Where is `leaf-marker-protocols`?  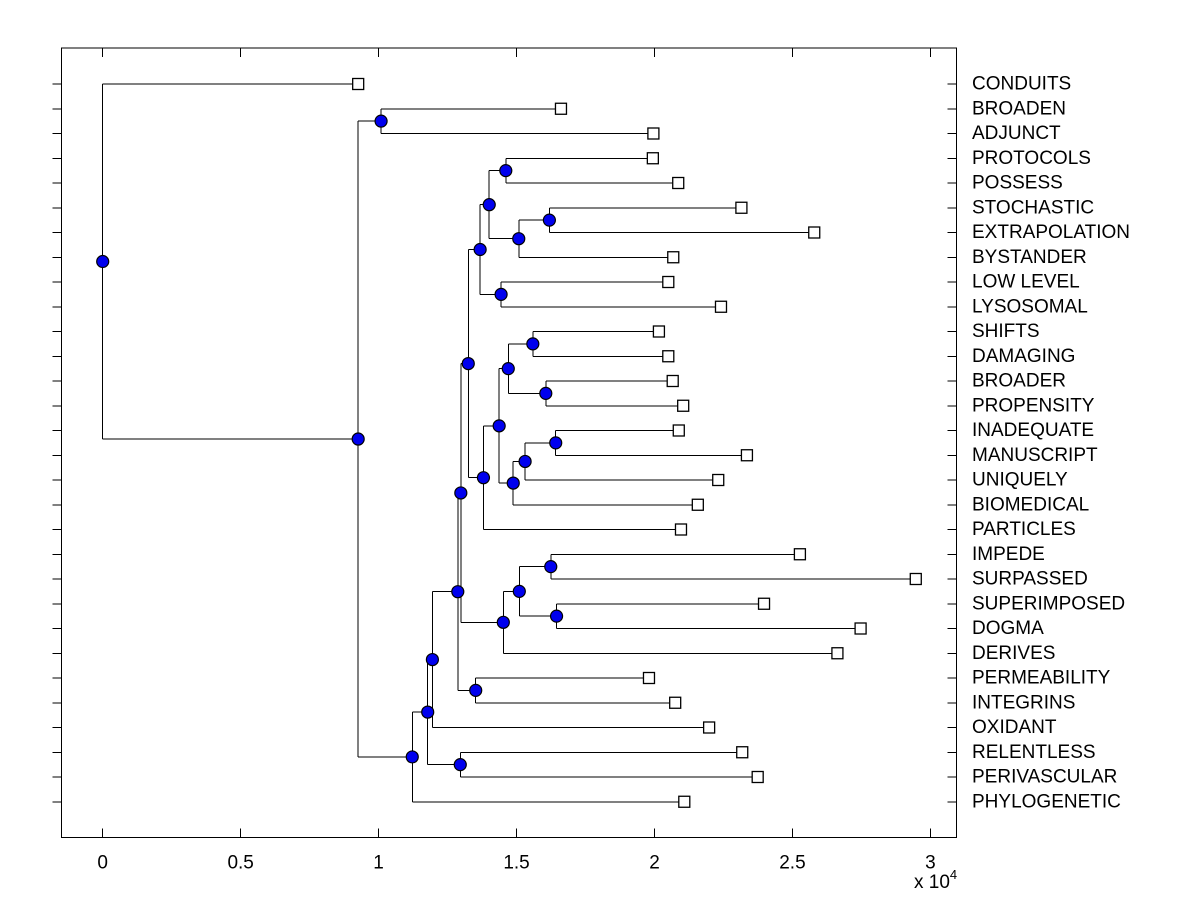
leaf-marker-protocols is located at coordinates (652, 158).